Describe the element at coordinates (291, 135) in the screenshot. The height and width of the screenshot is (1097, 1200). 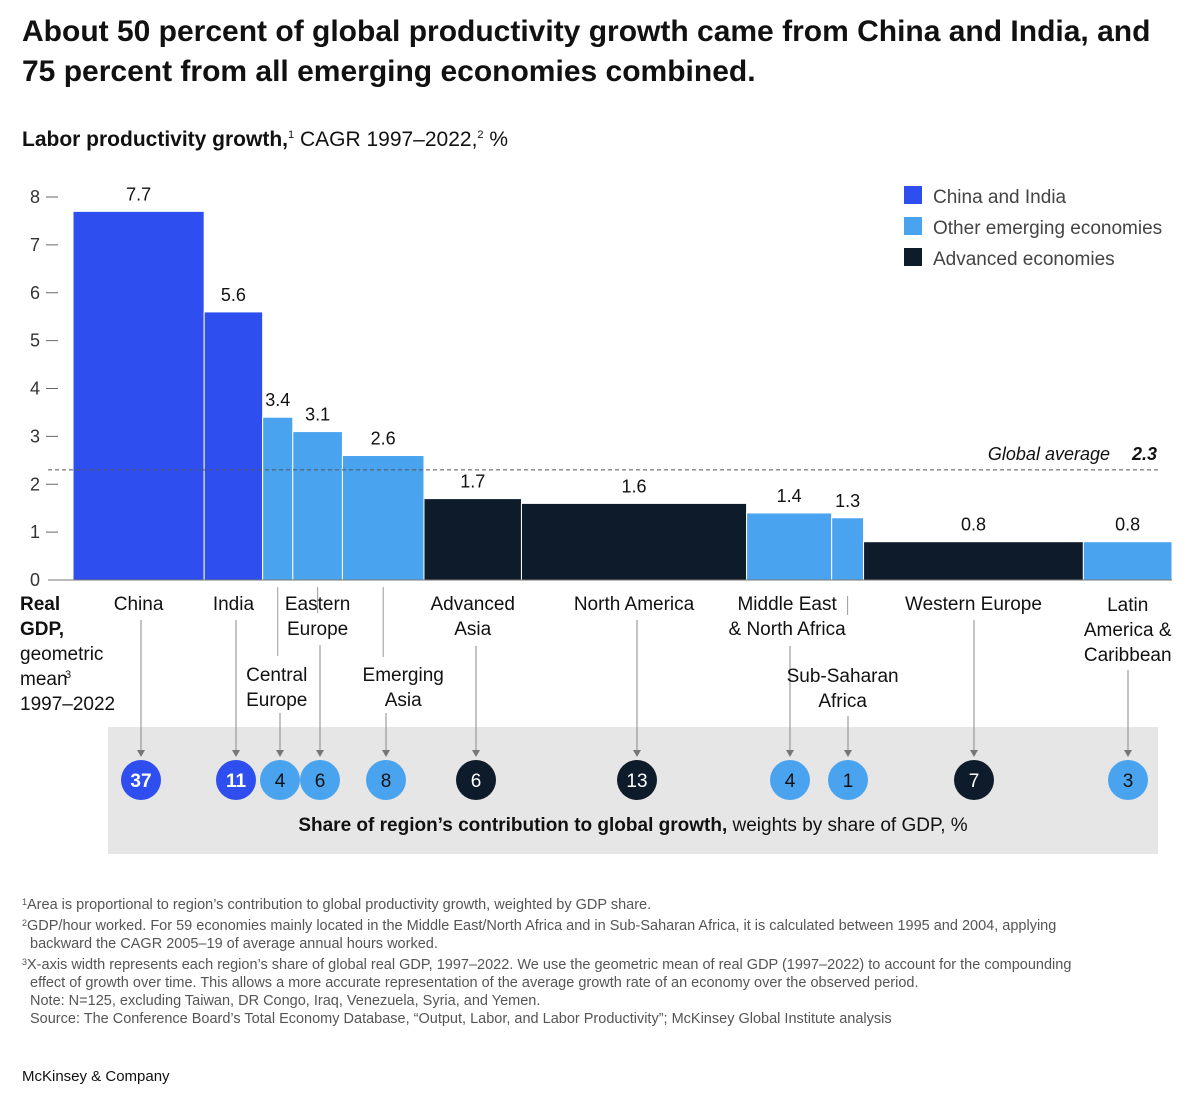
I see `subtitle-sup-1: 1` at that location.